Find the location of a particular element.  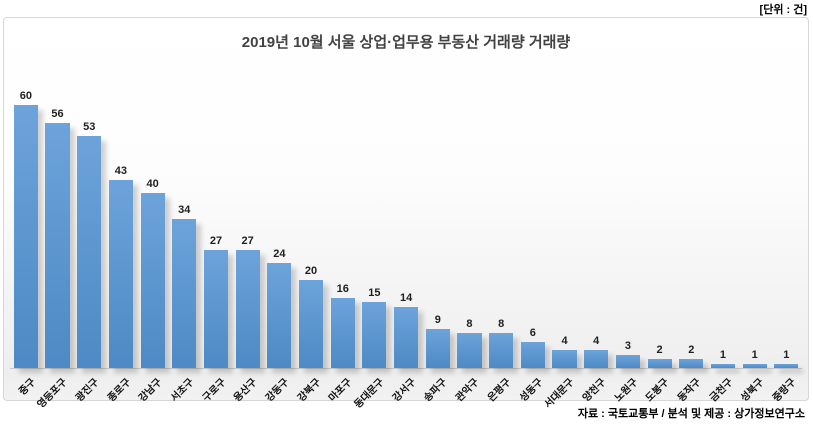

category-label-cell: 용산구 is located at coordinates (248, 387).